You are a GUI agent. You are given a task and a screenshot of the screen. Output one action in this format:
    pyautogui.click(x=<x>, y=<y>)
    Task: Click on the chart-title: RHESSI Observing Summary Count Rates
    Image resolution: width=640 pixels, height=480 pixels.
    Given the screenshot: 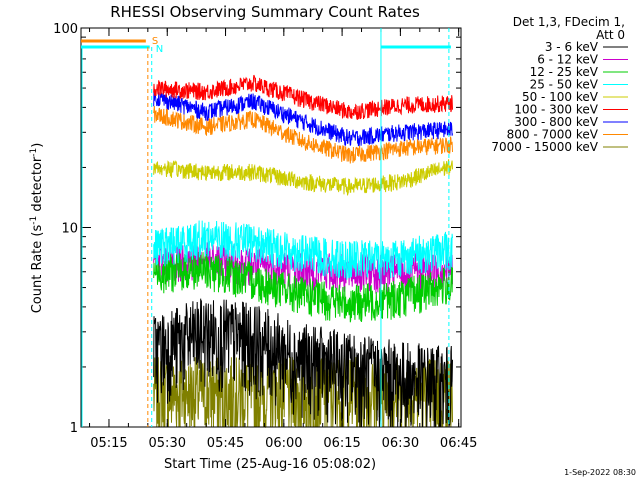 What is the action you would take?
    pyautogui.click(x=265, y=12)
    